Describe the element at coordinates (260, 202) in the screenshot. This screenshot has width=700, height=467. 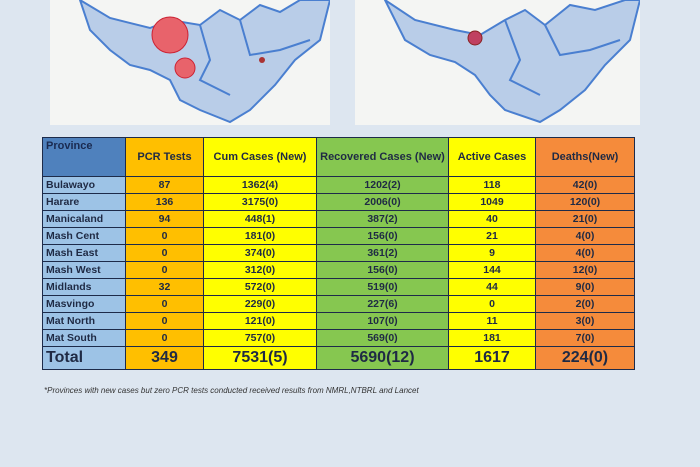
I see `value-cell: 3175(0)` at that location.